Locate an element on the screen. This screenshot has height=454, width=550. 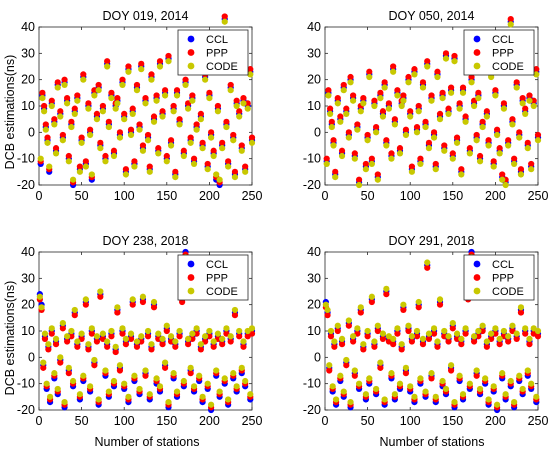
legend-label: CCL is located at coordinates (217, 40).